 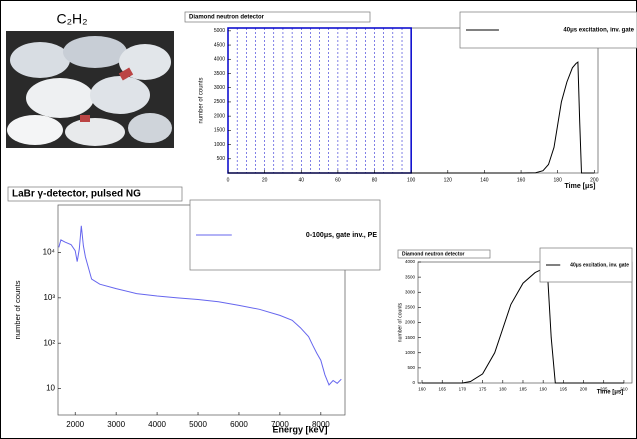 I want to click on x-tick-label: 20, so click(x=265, y=180).